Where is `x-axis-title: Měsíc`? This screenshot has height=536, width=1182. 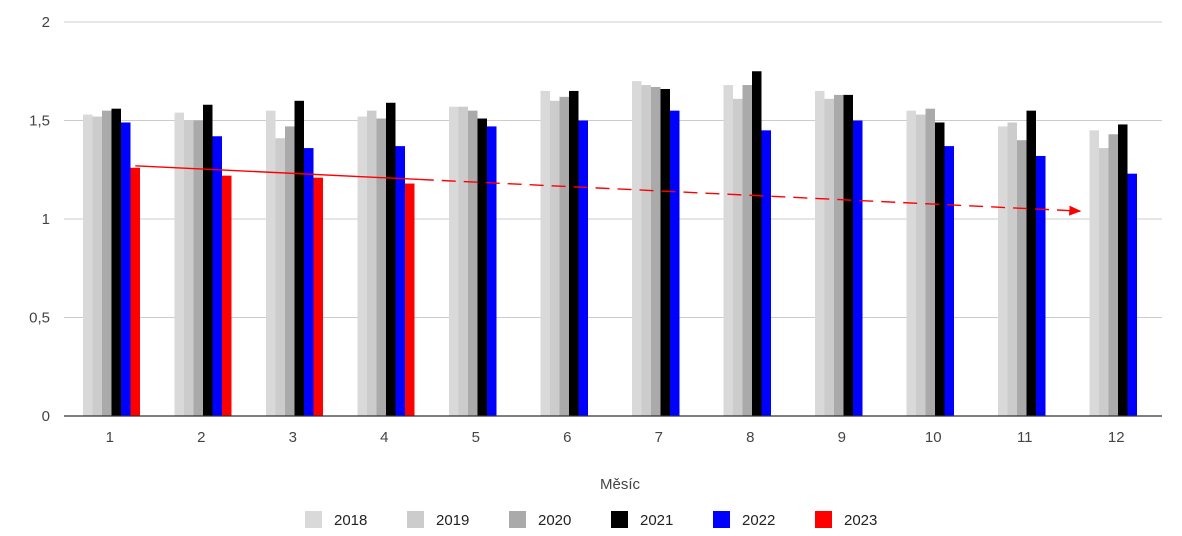 x-axis-title: Měsíc is located at coordinates (620, 484).